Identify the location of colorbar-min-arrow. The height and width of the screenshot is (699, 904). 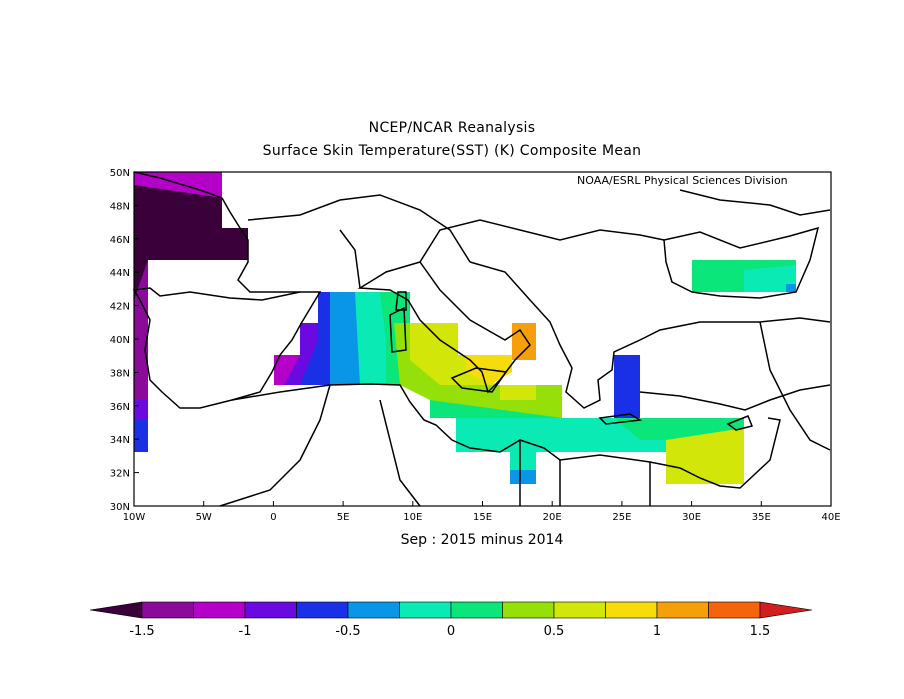
(116, 610).